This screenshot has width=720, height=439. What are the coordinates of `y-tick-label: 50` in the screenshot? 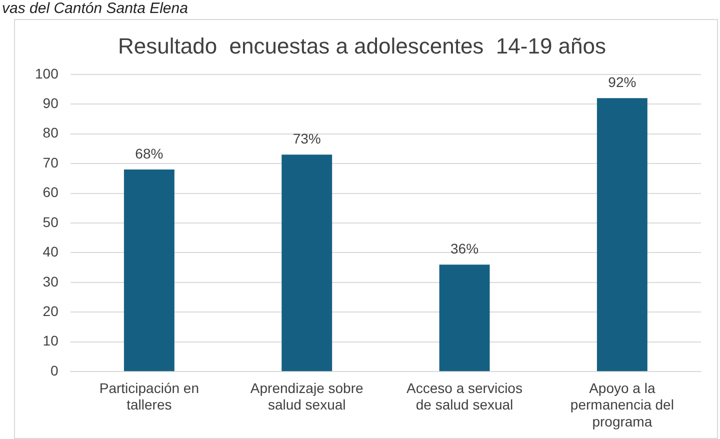 It's located at (50, 222).